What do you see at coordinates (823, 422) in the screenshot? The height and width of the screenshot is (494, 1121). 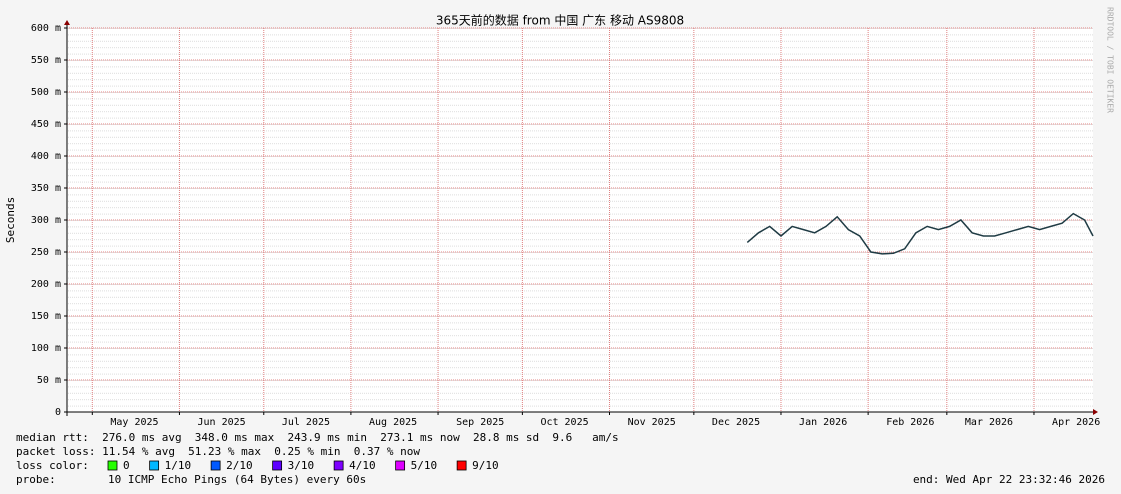 I see `x-tick-label: Jan 2026` at bounding box center [823, 422].